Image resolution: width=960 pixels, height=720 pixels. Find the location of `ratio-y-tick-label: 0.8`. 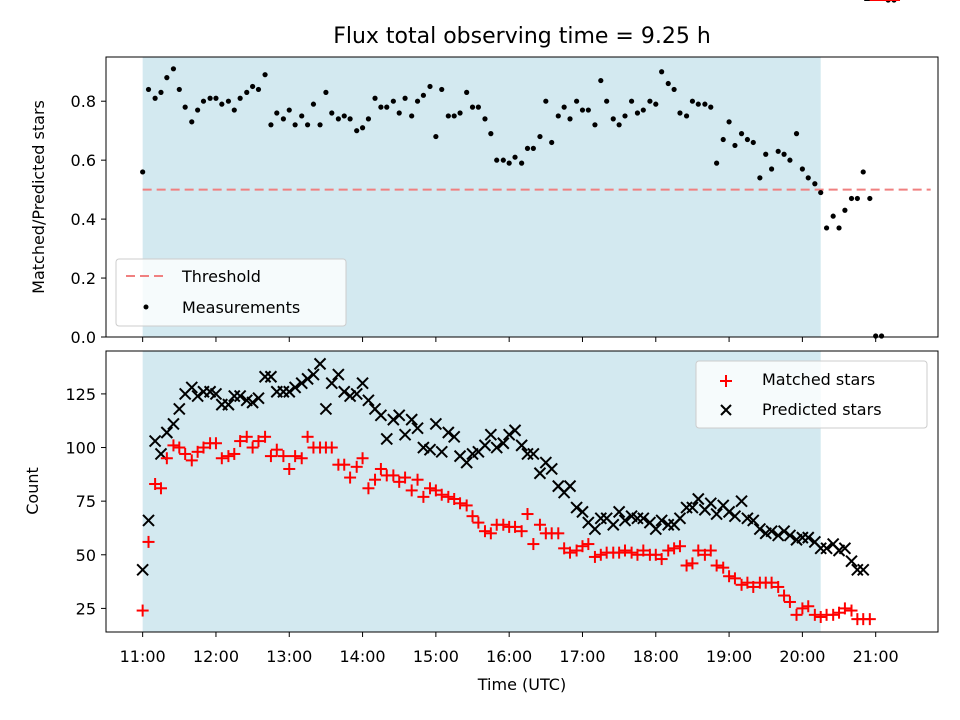

ratio-y-tick-label: 0.8 is located at coordinates (83, 101).